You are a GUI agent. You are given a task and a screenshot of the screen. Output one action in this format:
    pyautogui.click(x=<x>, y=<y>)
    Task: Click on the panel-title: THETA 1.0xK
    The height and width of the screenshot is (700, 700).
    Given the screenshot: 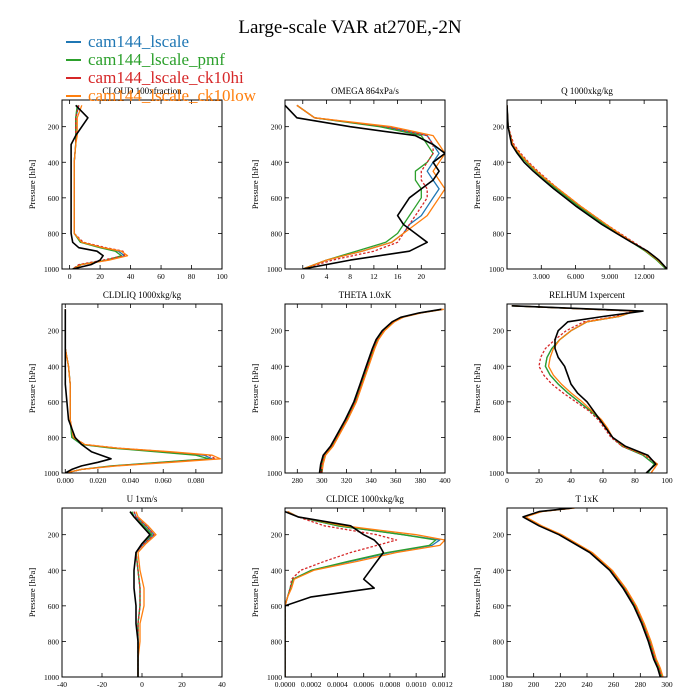 What is the action you would take?
    pyautogui.click(x=365, y=295)
    